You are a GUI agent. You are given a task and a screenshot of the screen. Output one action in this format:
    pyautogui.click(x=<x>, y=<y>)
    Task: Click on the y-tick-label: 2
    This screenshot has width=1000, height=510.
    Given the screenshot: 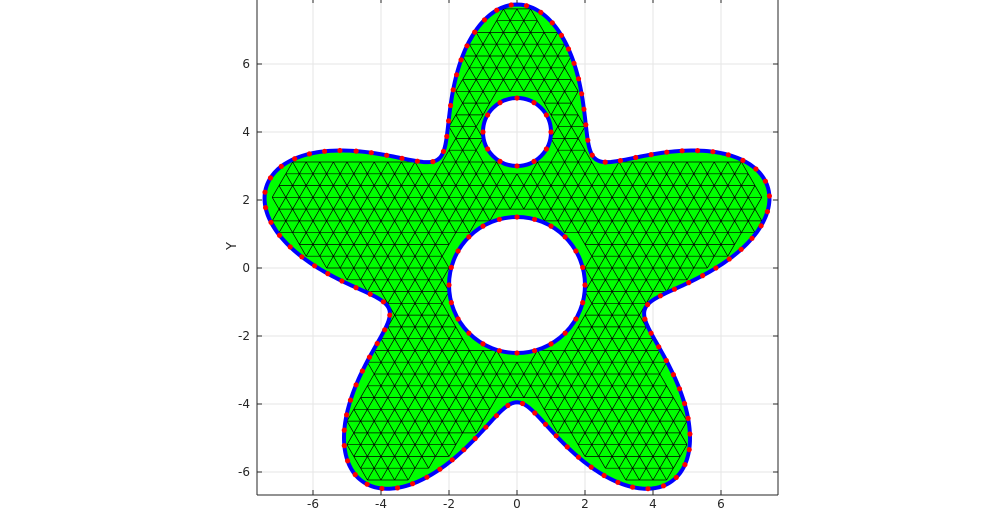 What is the action you would take?
    pyautogui.click(x=246, y=200)
    